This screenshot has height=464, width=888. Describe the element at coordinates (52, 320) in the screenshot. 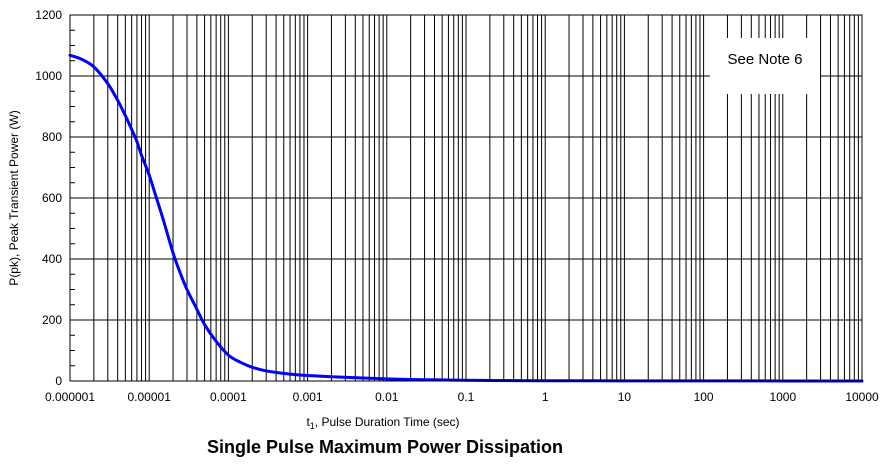

I see `y-tick-label: 200` at that location.